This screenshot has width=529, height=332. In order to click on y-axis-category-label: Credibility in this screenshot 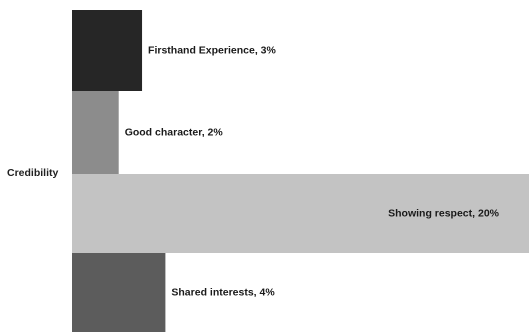, I will do `click(33, 173)`.